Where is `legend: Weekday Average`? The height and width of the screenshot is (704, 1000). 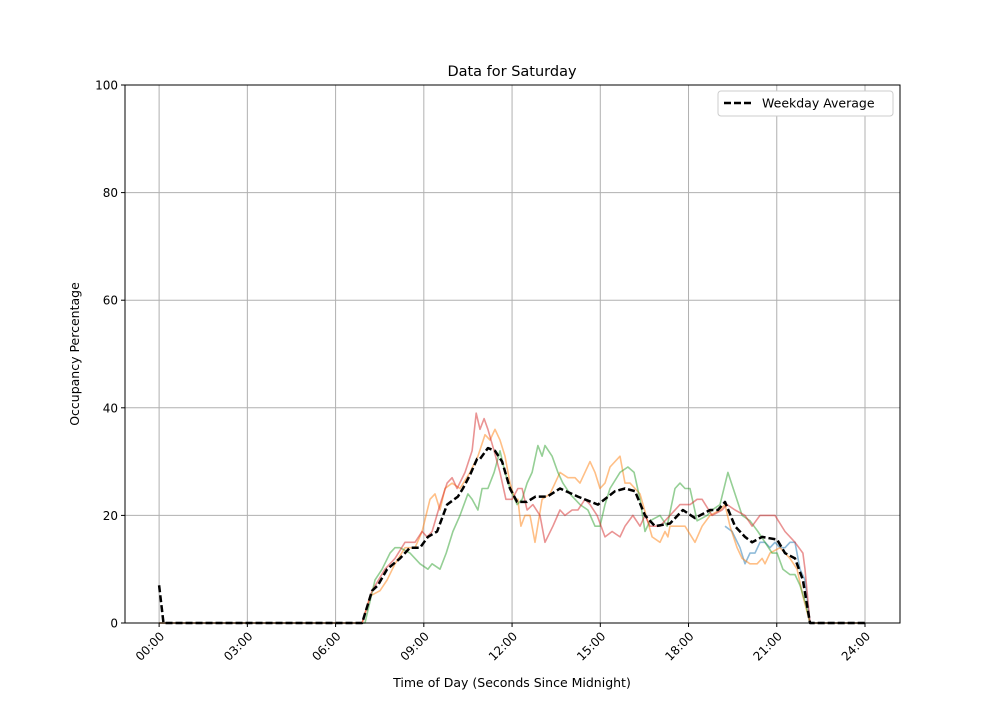
legend: Weekday Average is located at coordinates (805, 103).